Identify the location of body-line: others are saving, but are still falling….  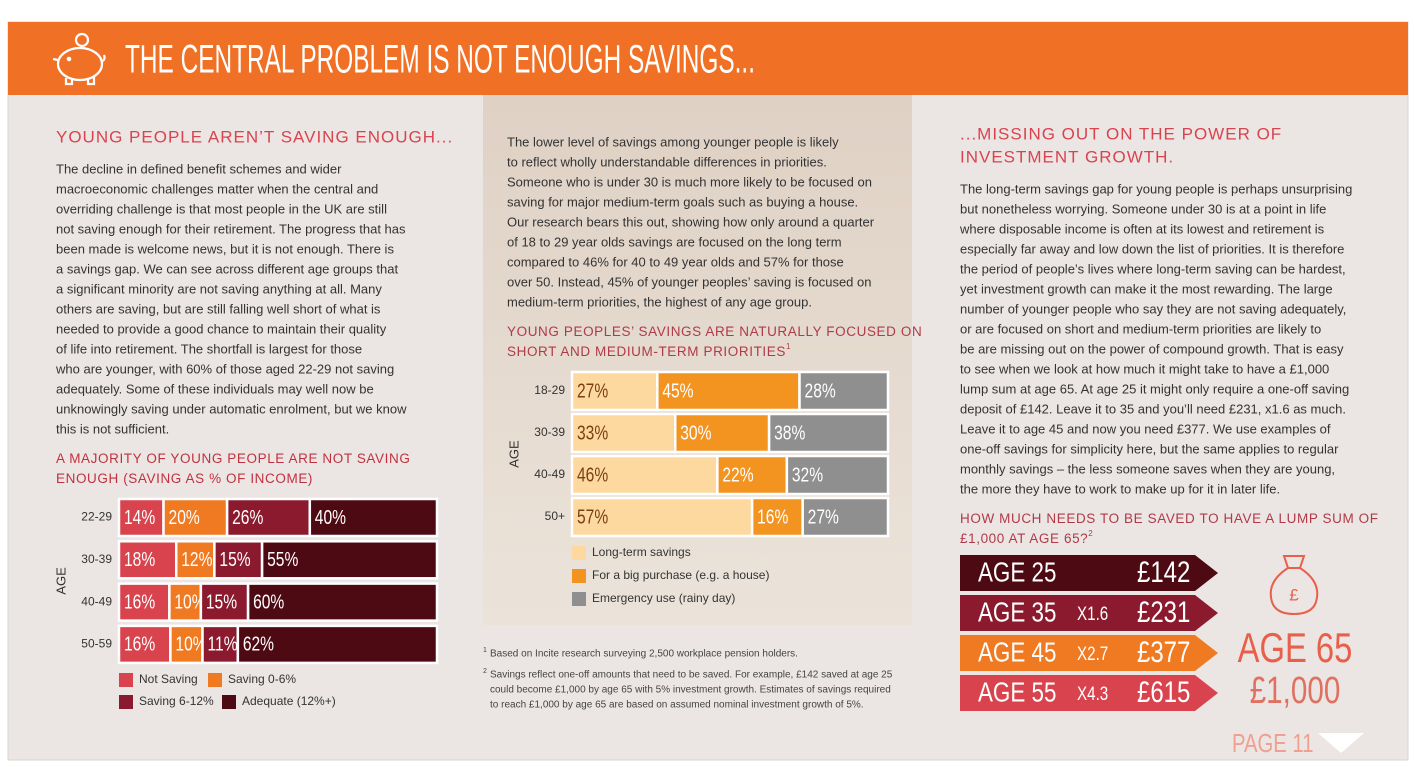
(218, 308).